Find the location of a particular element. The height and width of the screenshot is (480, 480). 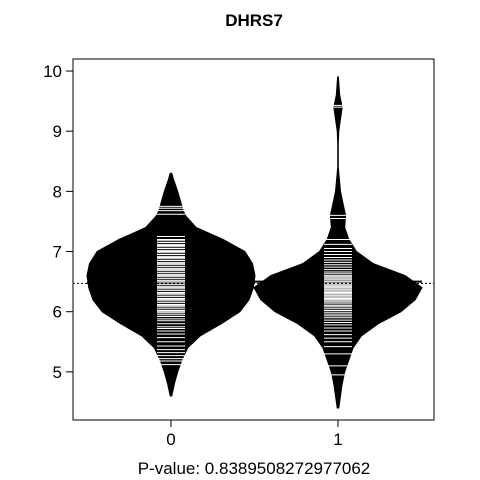

chart-title: DHRS7 is located at coordinates (254, 20).